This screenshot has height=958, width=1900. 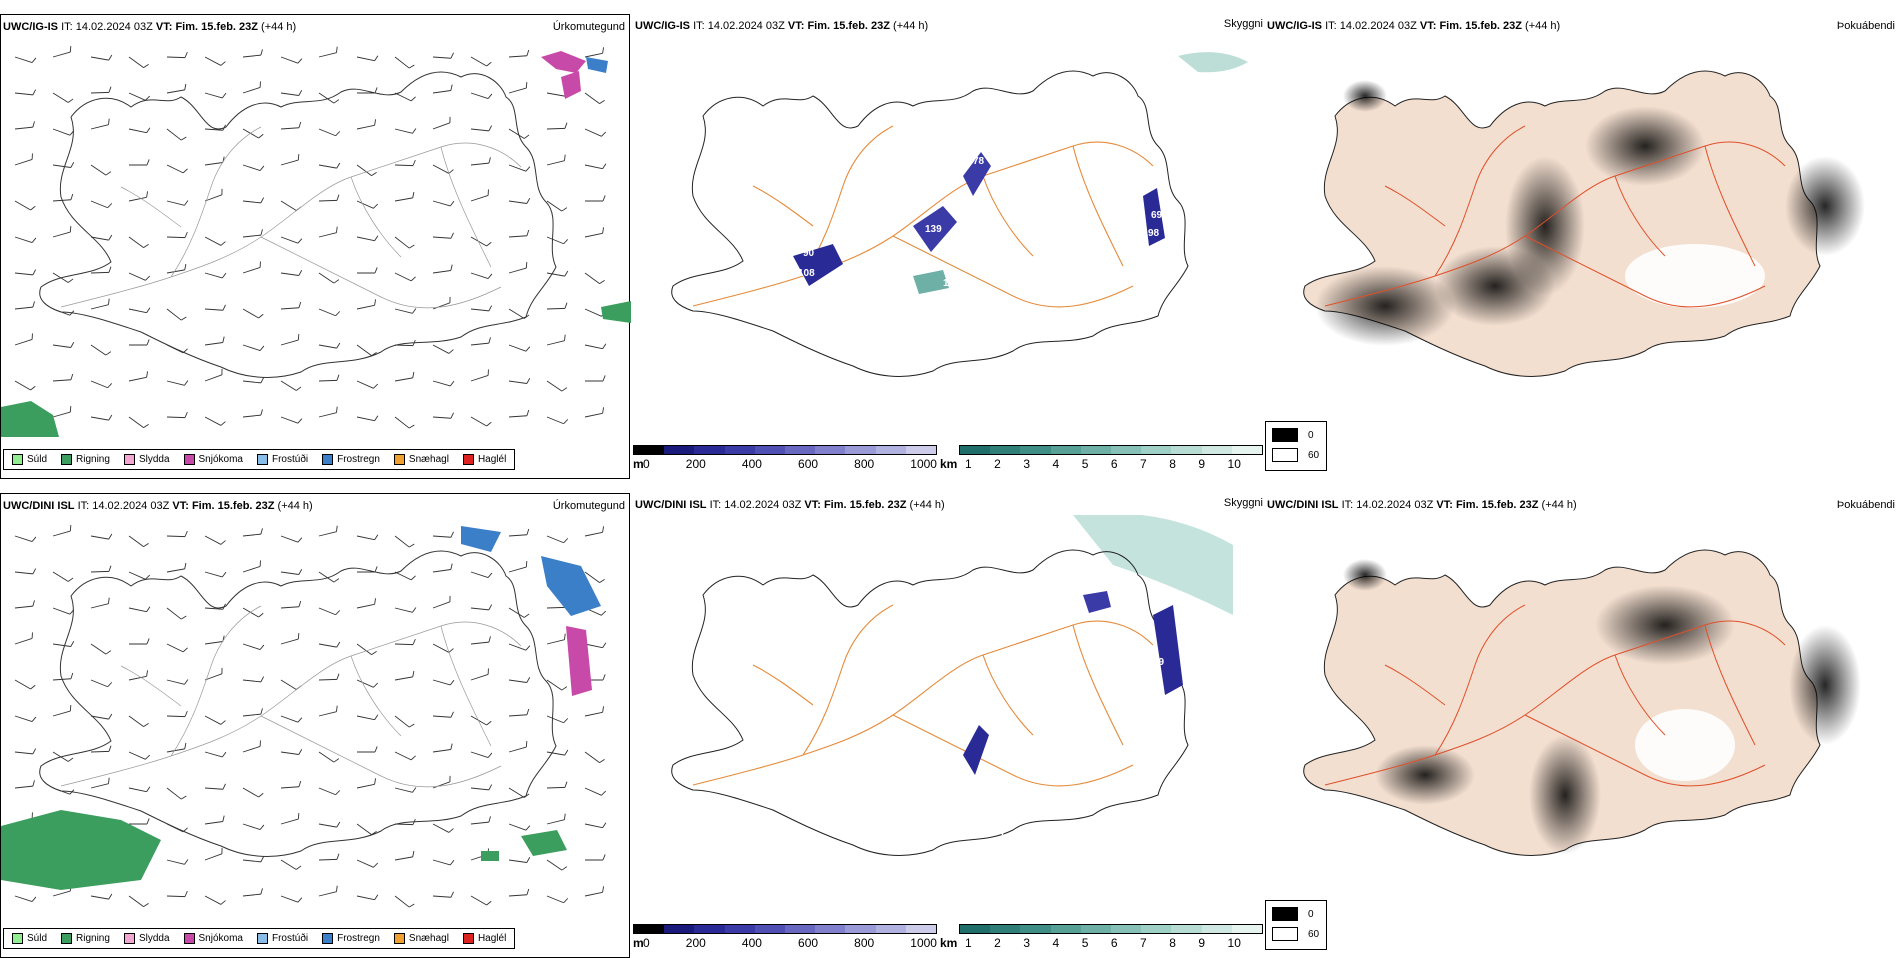 What do you see at coordinates (29, 459) in the screenshot?
I see `legend-item: Súld` at bounding box center [29, 459].